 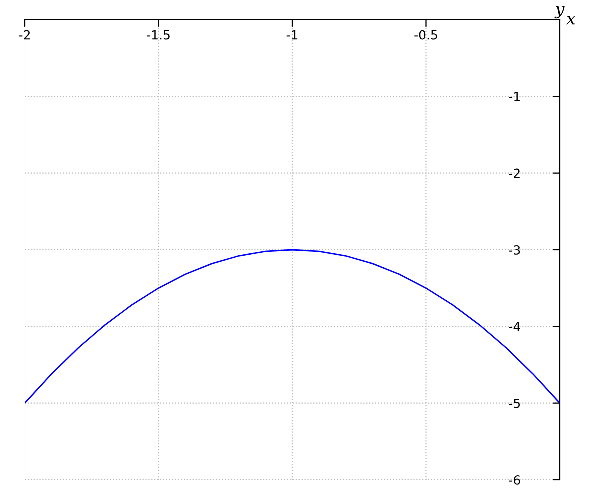 What do you see at coordinates (514, 173) in the screenshot?
I see `y-tick-label: -2` at bounding box center [514, 173].